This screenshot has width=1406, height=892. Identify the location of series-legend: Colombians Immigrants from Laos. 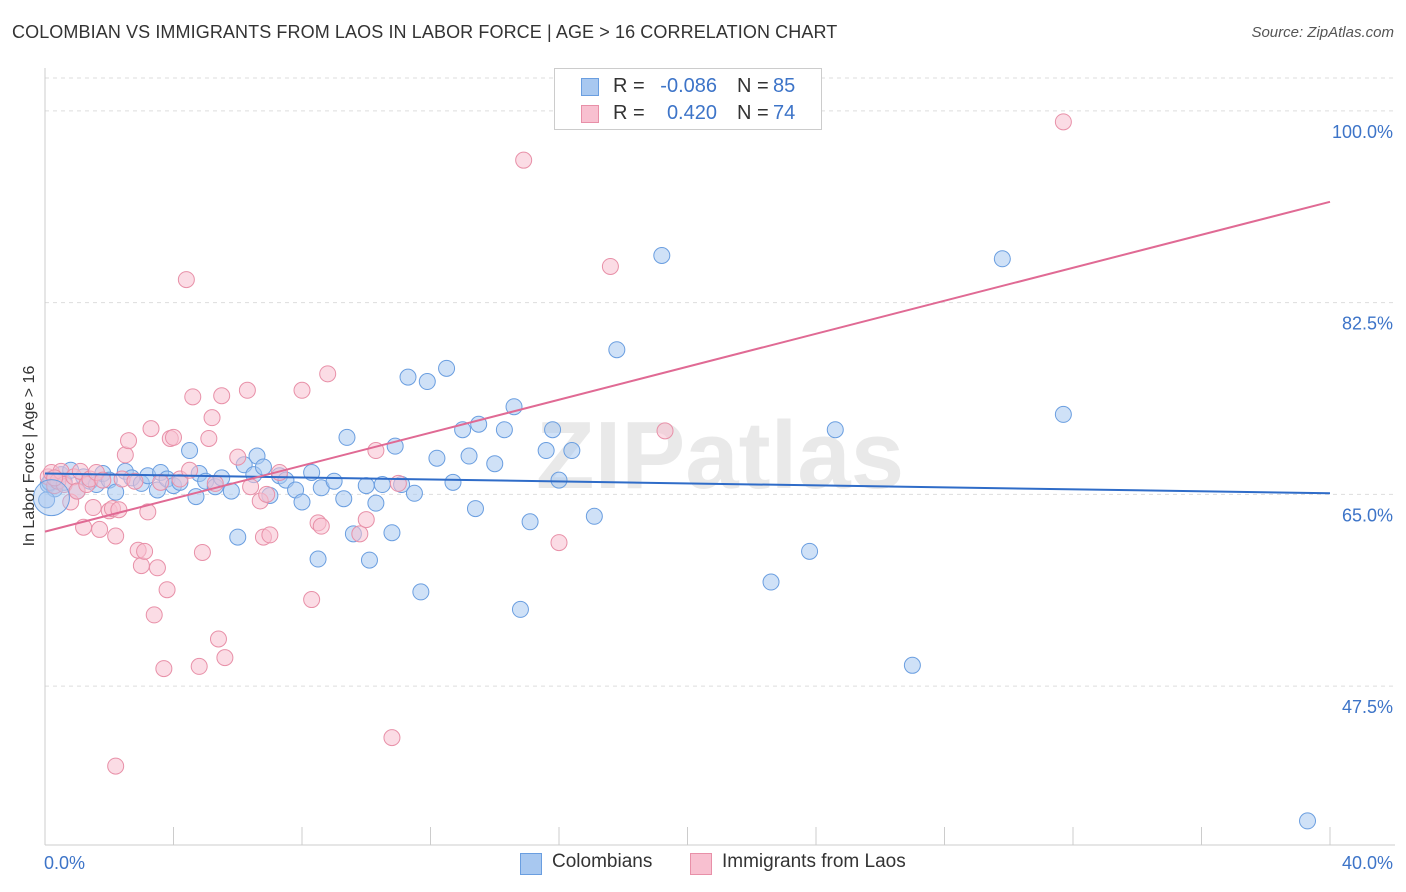
(703, 865).